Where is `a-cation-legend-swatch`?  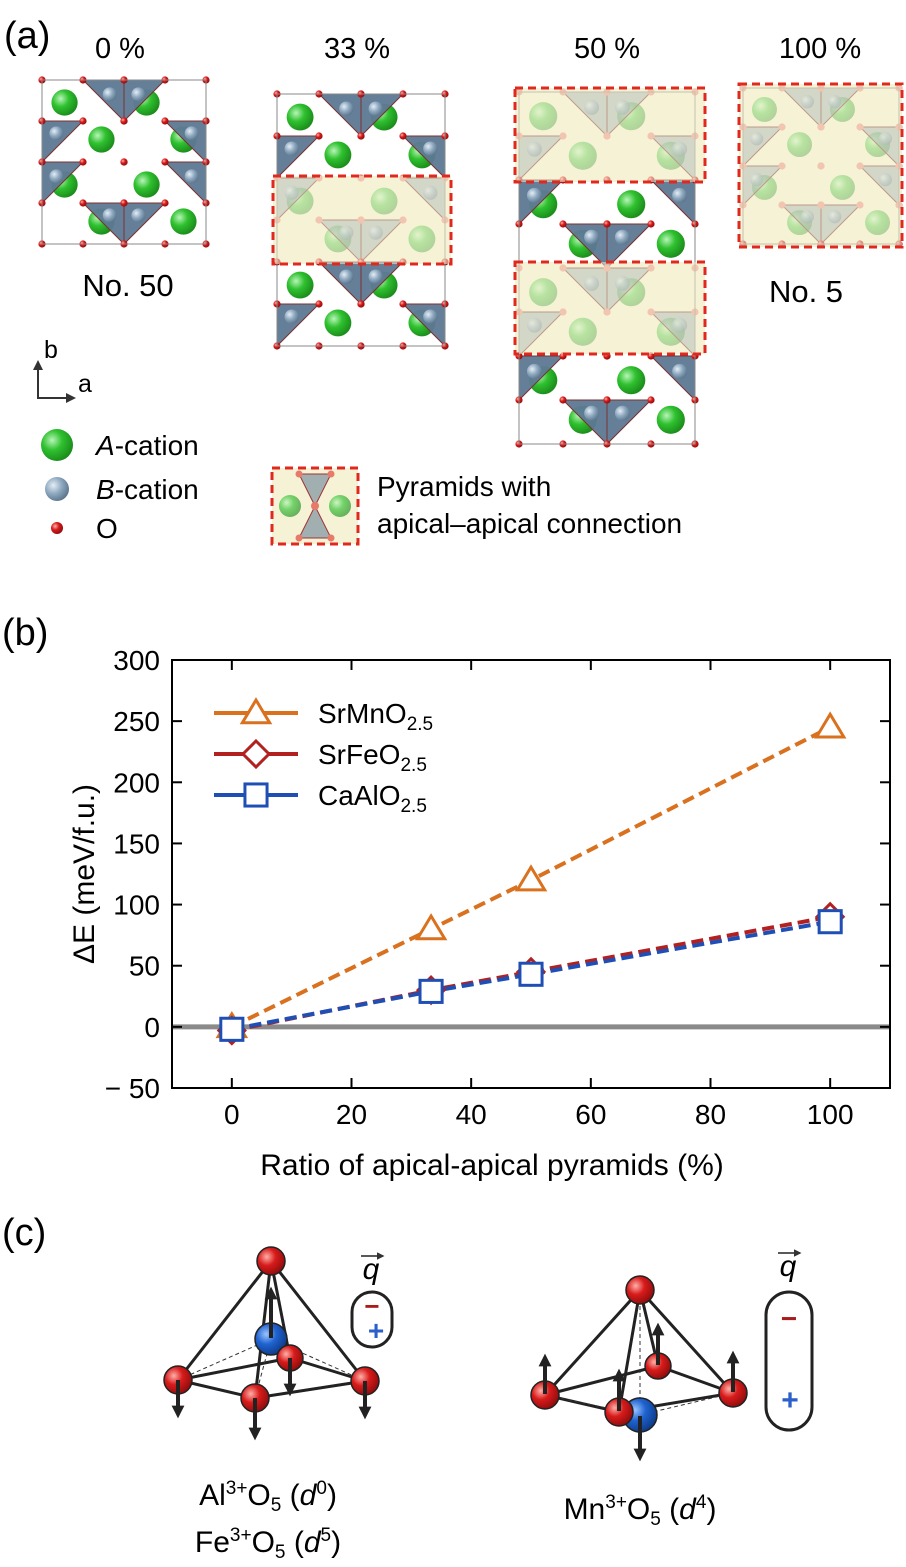 a-cation-legend-swatch is located at coordinates (57, 445).